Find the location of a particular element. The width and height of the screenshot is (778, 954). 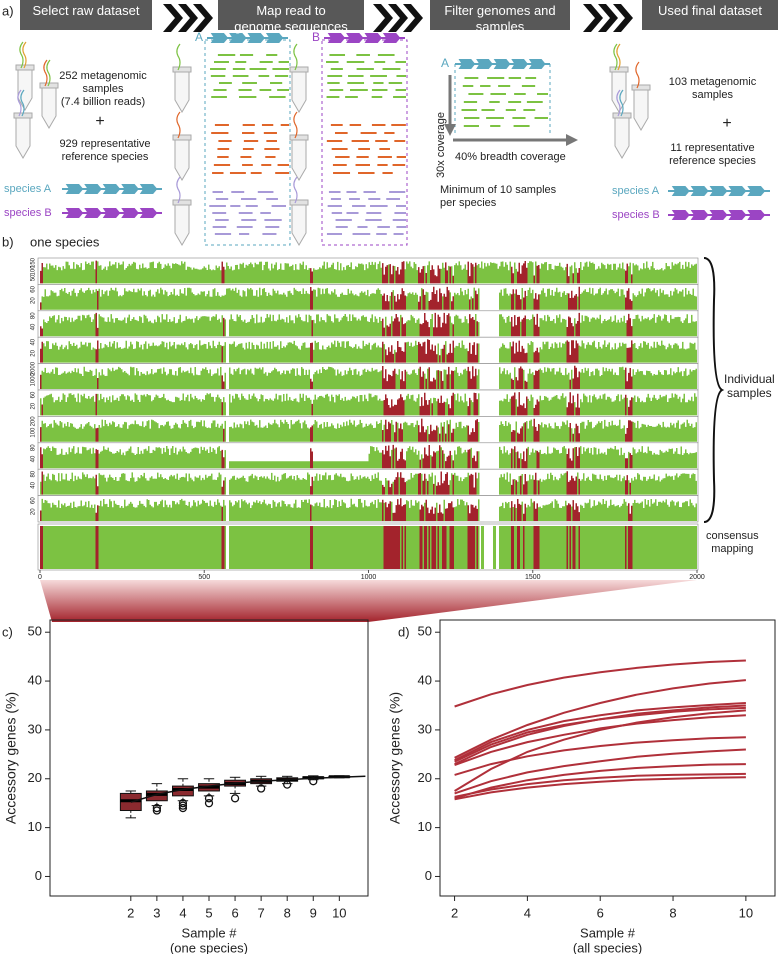

track-tick-label: 80 is located at coordinates (34, 473).